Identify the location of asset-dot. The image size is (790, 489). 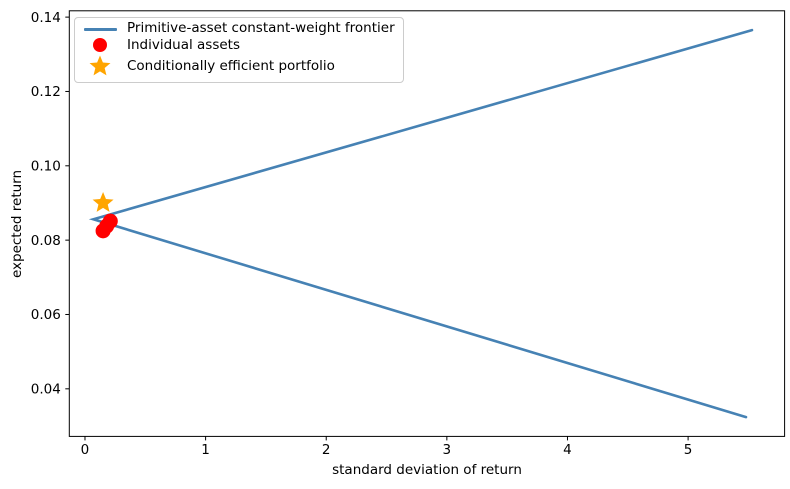
(110, 221).